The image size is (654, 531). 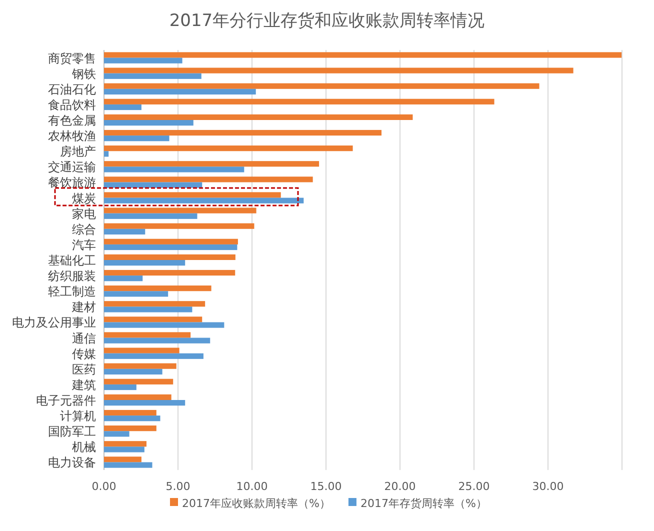 I want to click on y-tick-label: 国防军工, so click(x=72, y=431).